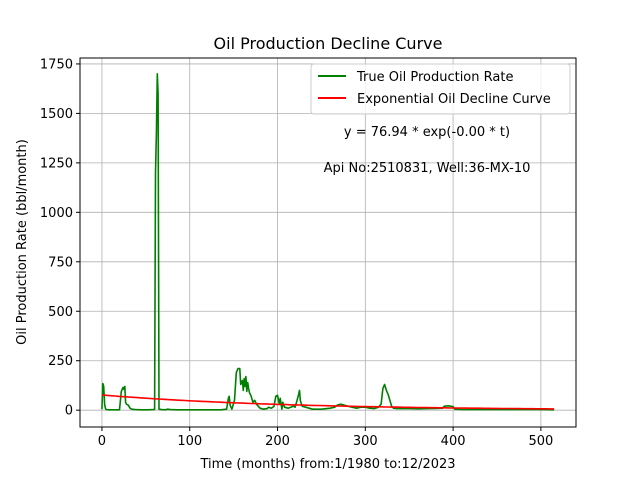  Describe the element at coordinates (327, 464) in the screenshot. I see `x-axis-label: Time (months) from:1/1980 to:12/2023` at that location.